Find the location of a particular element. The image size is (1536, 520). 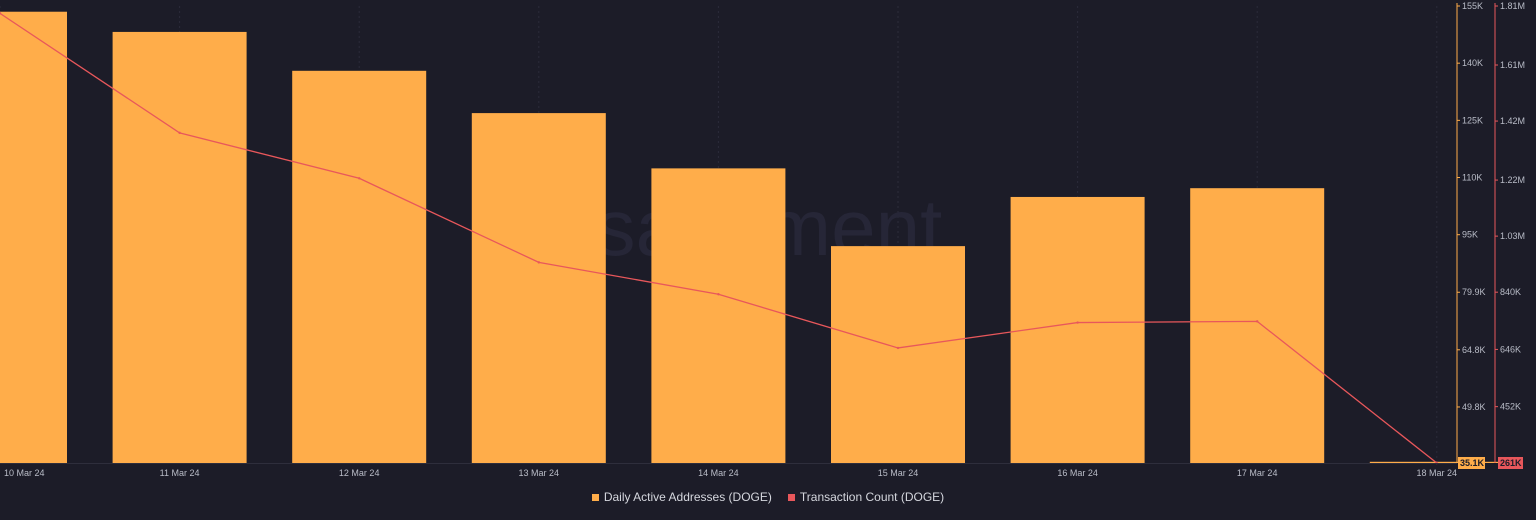

y2-tick-label: 1.22M is located at coordinates (1512, 180).